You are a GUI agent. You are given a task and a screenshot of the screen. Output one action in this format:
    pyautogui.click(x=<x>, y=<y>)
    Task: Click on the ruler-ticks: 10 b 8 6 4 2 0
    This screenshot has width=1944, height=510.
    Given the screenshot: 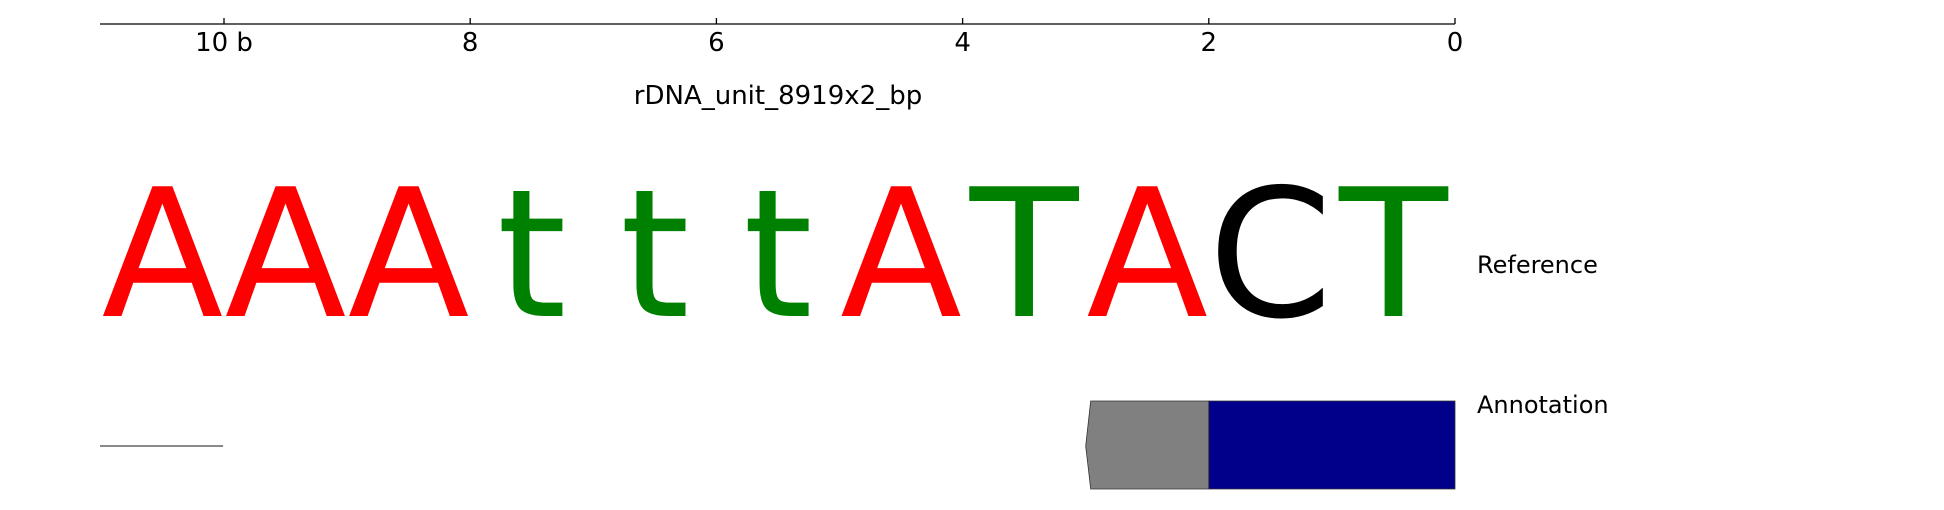 What is the action you would take?
    pyautogui.click(x=829, y=38)
    